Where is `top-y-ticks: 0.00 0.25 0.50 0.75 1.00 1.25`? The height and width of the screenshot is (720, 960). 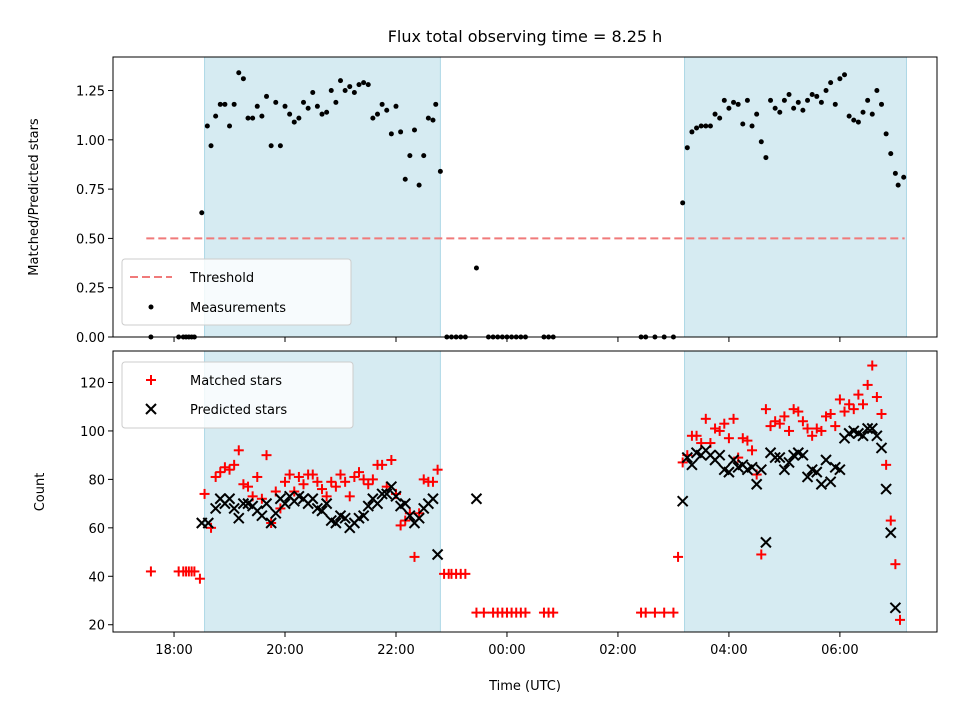
top-y-ticks: 0.00 0.25 0.50 0.75 1.00 1.25 is located at coordinates (94, 215).